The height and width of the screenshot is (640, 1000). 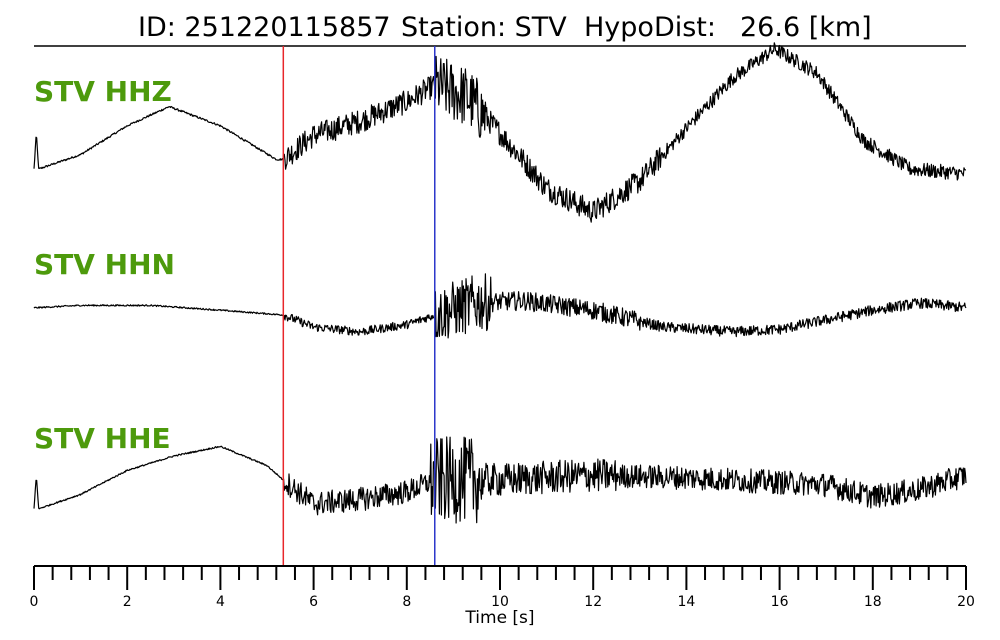 I want to click on x-tick-label: 20, so click(x=966, y=602).